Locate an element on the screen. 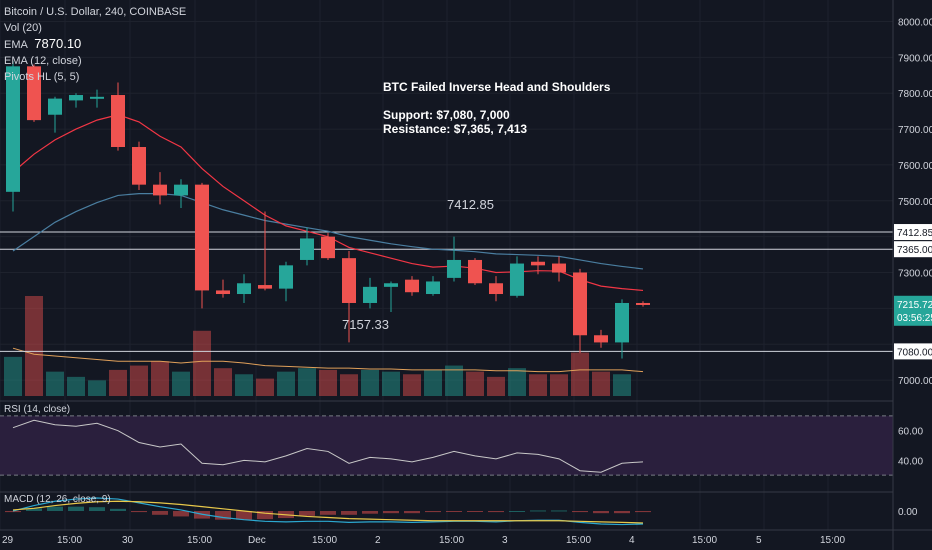 The image size is (932, 550). countdown-label: 03:56:25 is located at coordinates (914, 318).